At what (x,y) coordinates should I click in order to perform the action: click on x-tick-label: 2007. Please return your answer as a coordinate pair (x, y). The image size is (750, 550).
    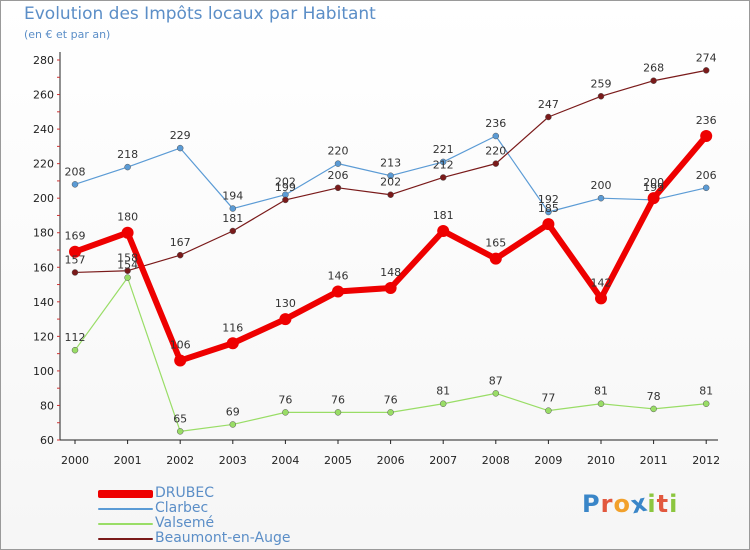
    Looking at the image, I should click on (443, 460).